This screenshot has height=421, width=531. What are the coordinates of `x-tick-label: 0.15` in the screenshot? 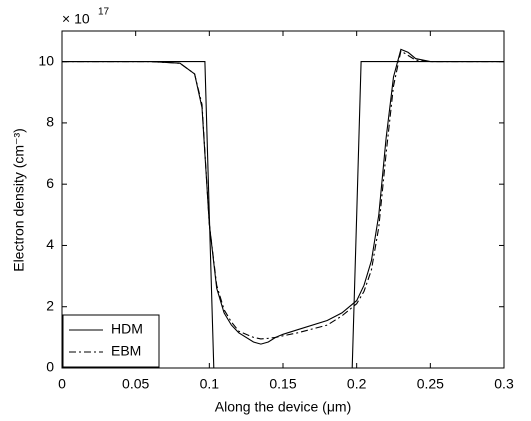 It's located at (282, 384).